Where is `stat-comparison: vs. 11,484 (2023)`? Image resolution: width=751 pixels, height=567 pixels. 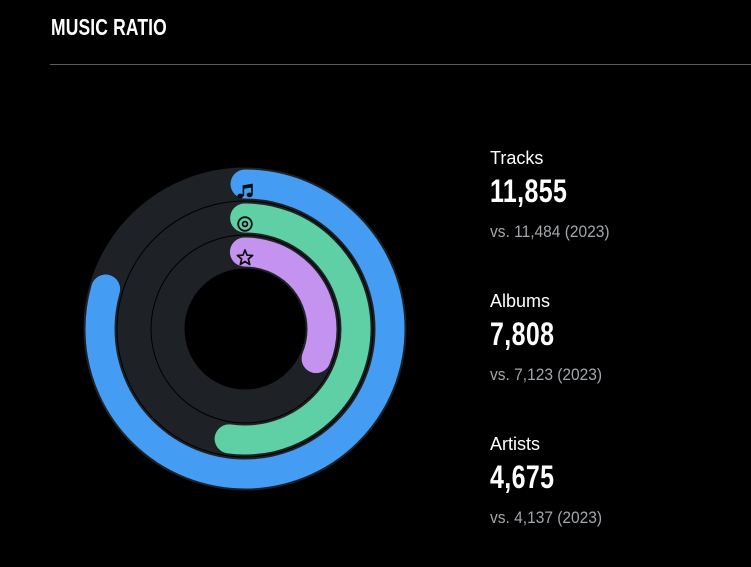 stat-comparison: vs. 11,484 (2023) is located at coordinates (553, 232).